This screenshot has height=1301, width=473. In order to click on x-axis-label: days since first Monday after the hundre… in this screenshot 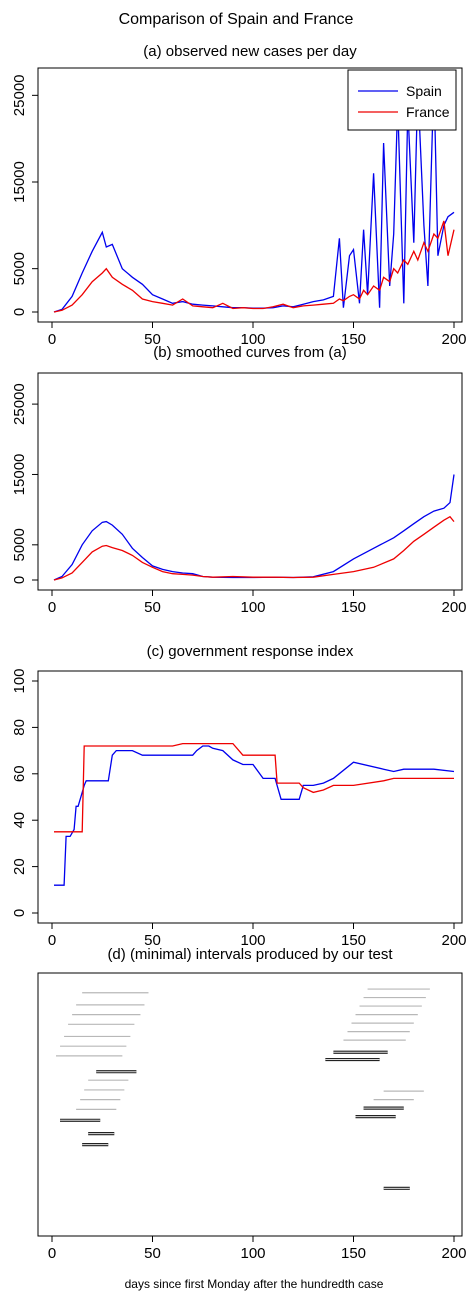, I will do `click(254, 1284)`.